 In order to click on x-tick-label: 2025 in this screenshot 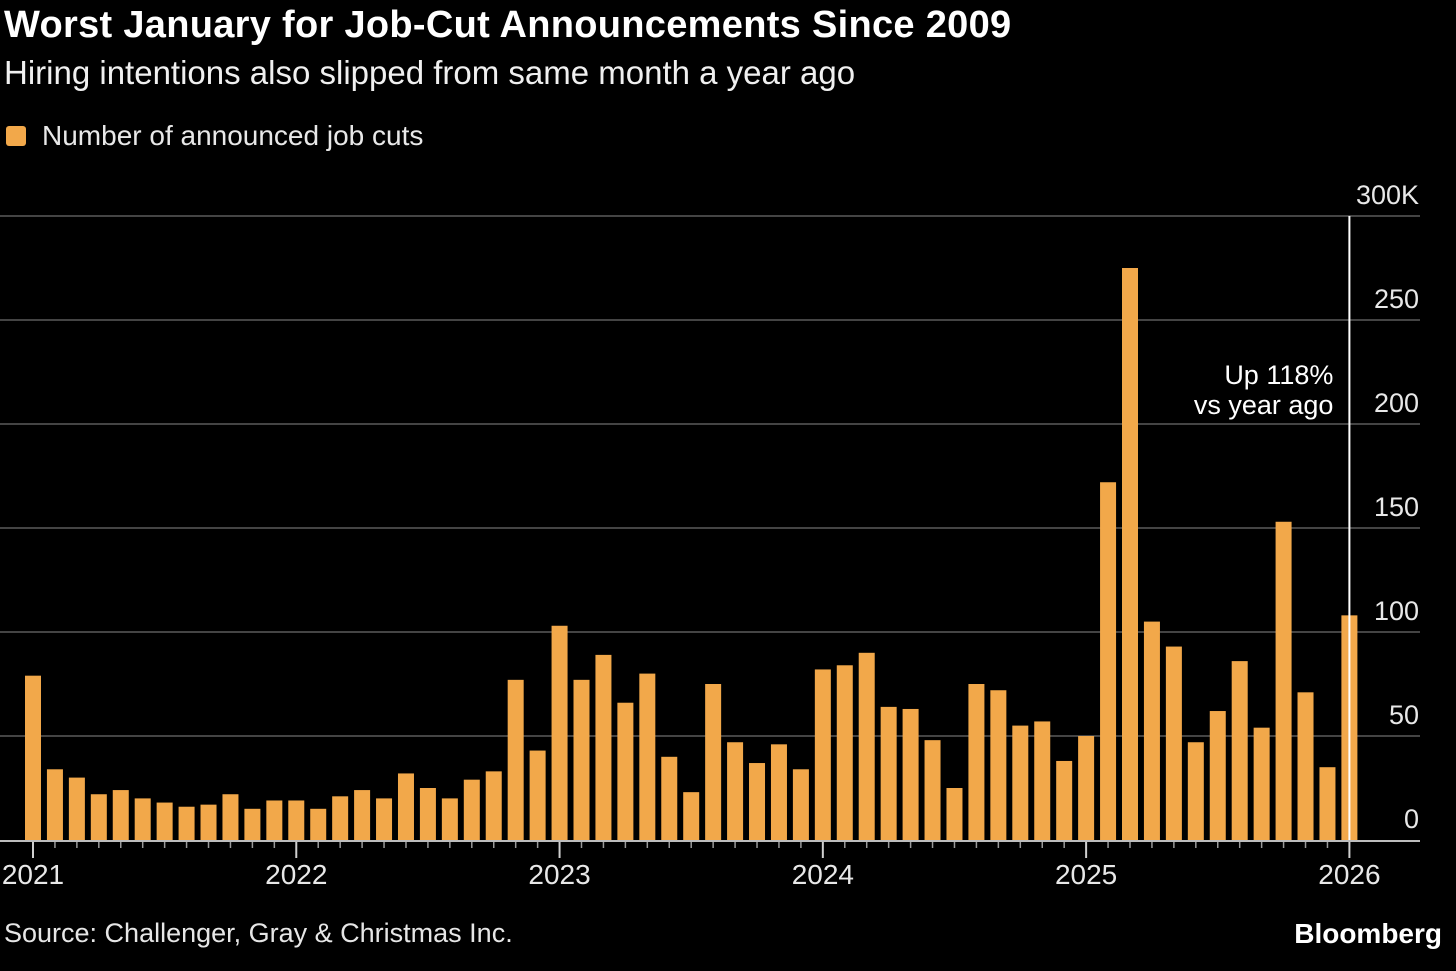, I will do `click(1086, 874)`.